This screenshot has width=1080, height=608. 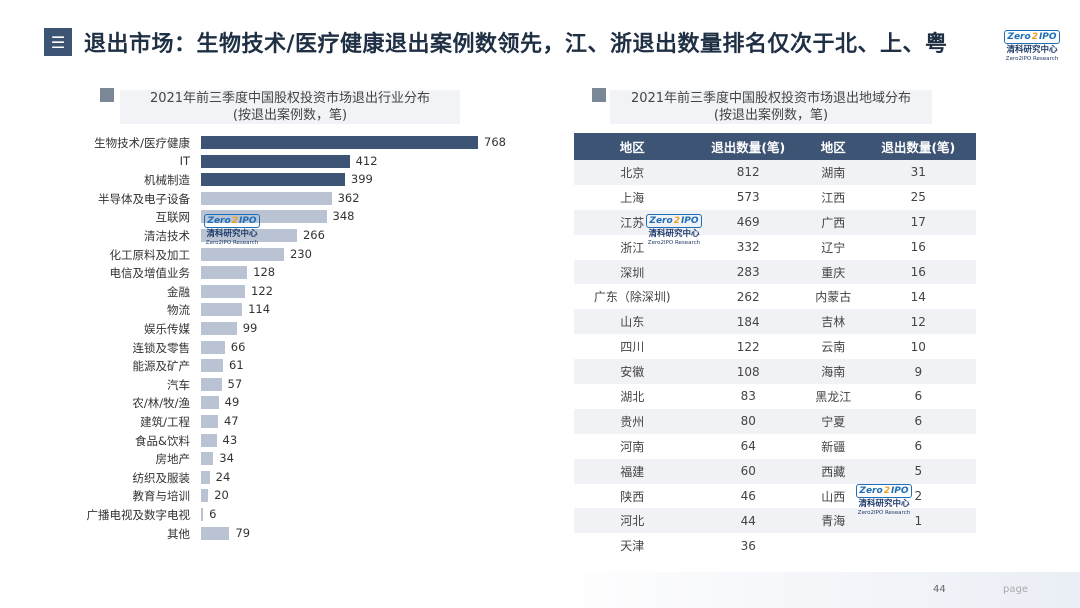 I want to click on region-cell: 青海, so click(x=833, y=521).